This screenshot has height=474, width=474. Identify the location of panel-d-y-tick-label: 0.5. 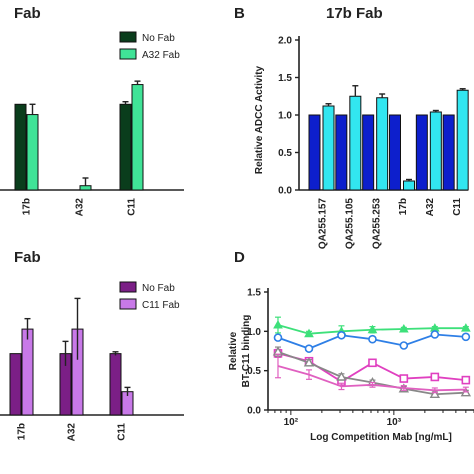
(254, 371).